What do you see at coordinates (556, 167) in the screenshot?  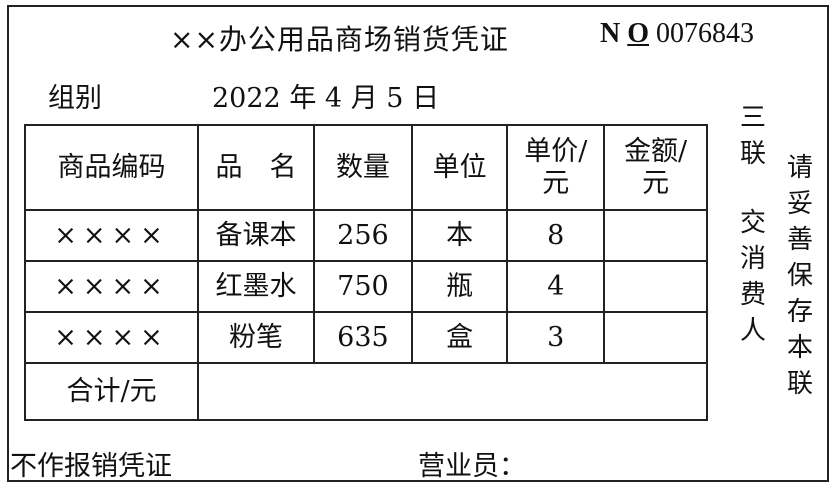 I see `header-price: 单价/元` at bounding box center [556, 167].